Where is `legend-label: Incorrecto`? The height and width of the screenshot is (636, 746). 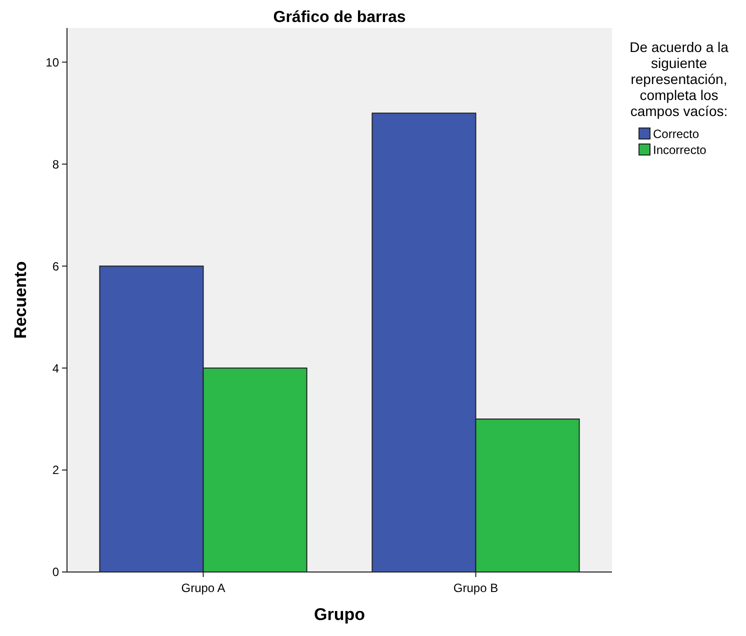
legend-label: Incorrecto is located at coordinates (680, 150).